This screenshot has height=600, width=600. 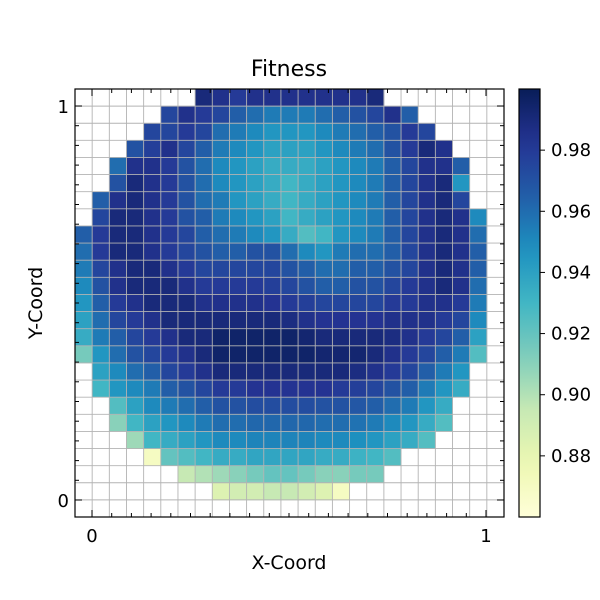 What do you see at coordinates (571, 334) in the screenshot?
I see `colorbar-tick-label: 0.92` at bounding box center [571, 334].